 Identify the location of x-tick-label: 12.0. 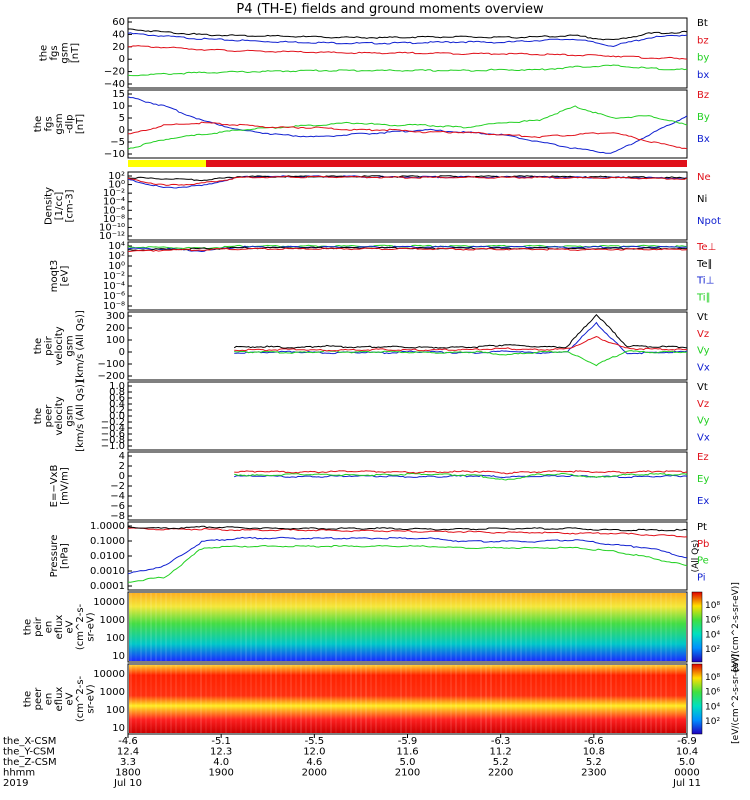
(314, 752).